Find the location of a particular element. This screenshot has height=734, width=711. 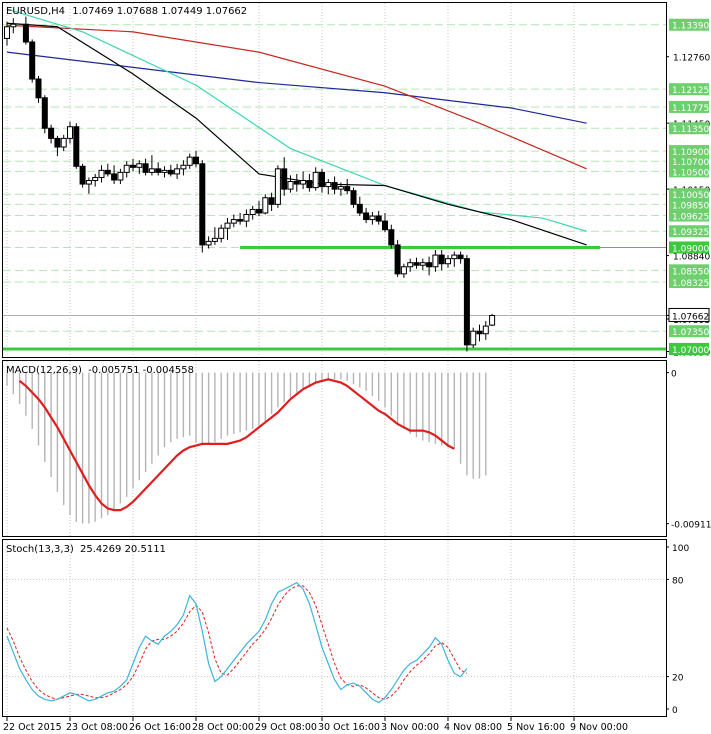

price-tick-label: 1.08840 is located at coordinates (691, 258).